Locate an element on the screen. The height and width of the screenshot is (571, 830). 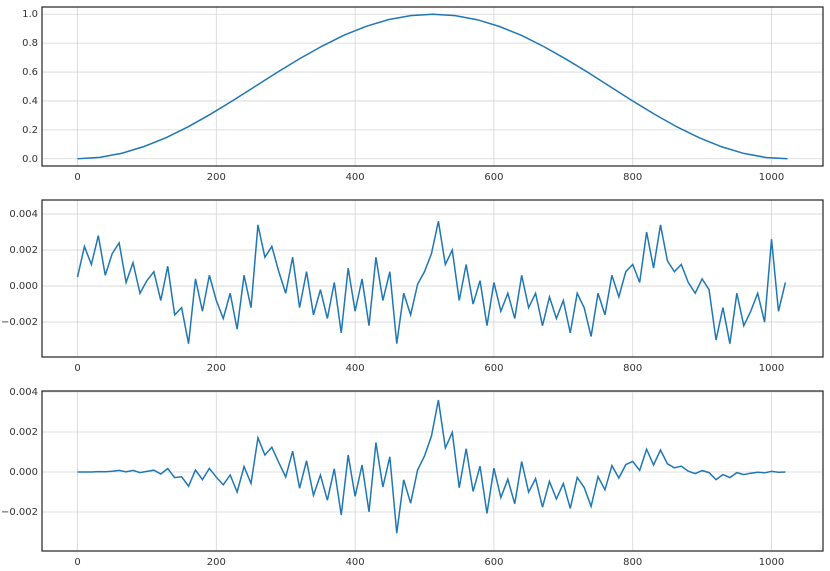
y-tick-label: 0.8 is located at coordinates (30, 43).